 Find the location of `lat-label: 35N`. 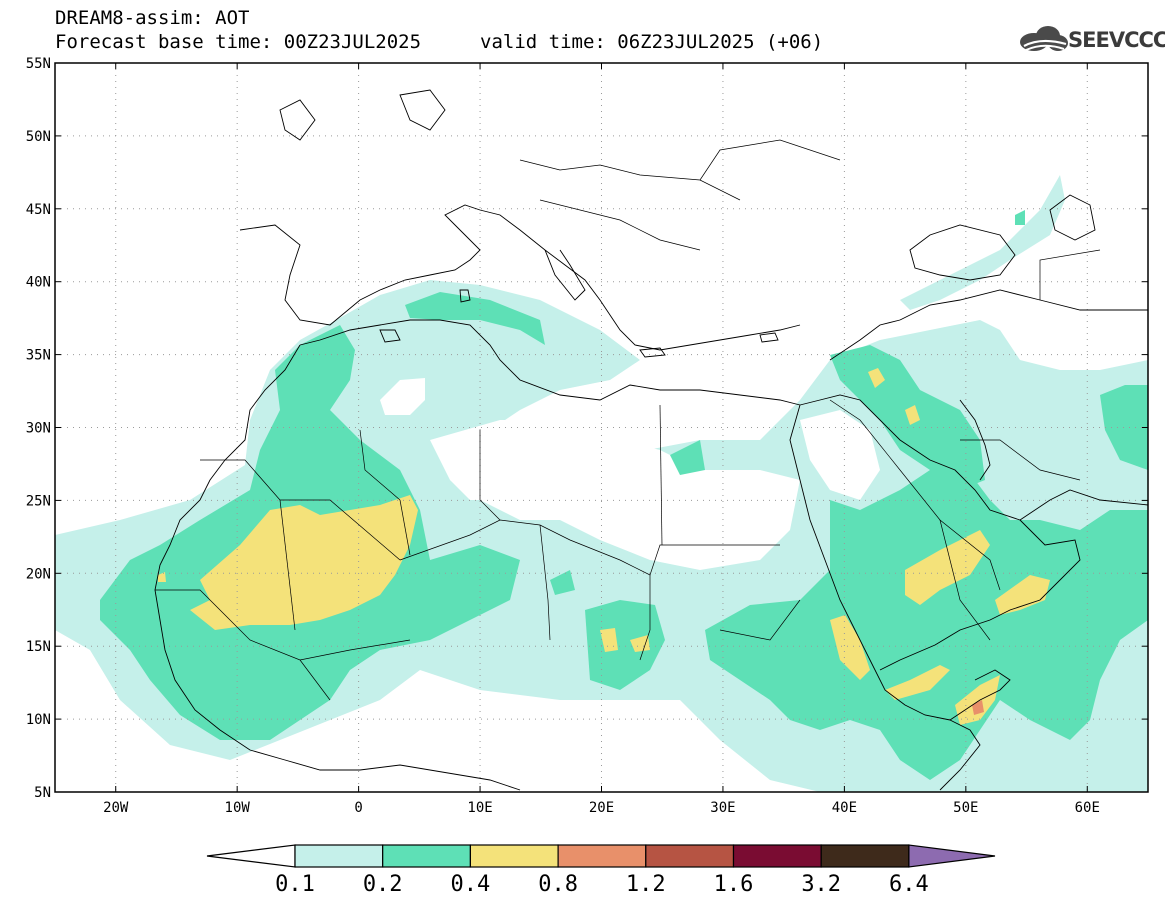

lat-label: 35N is located at coordinates (38, 356).